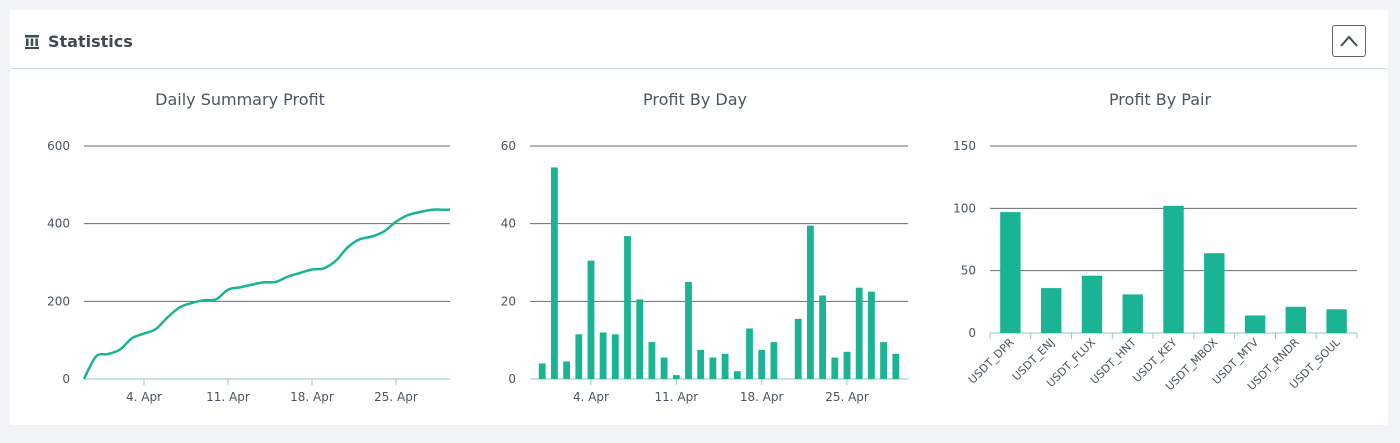 The image size is (1400, 443). I want to click on line-chart-xtick-label: 11. Apr, so click(228, 397).